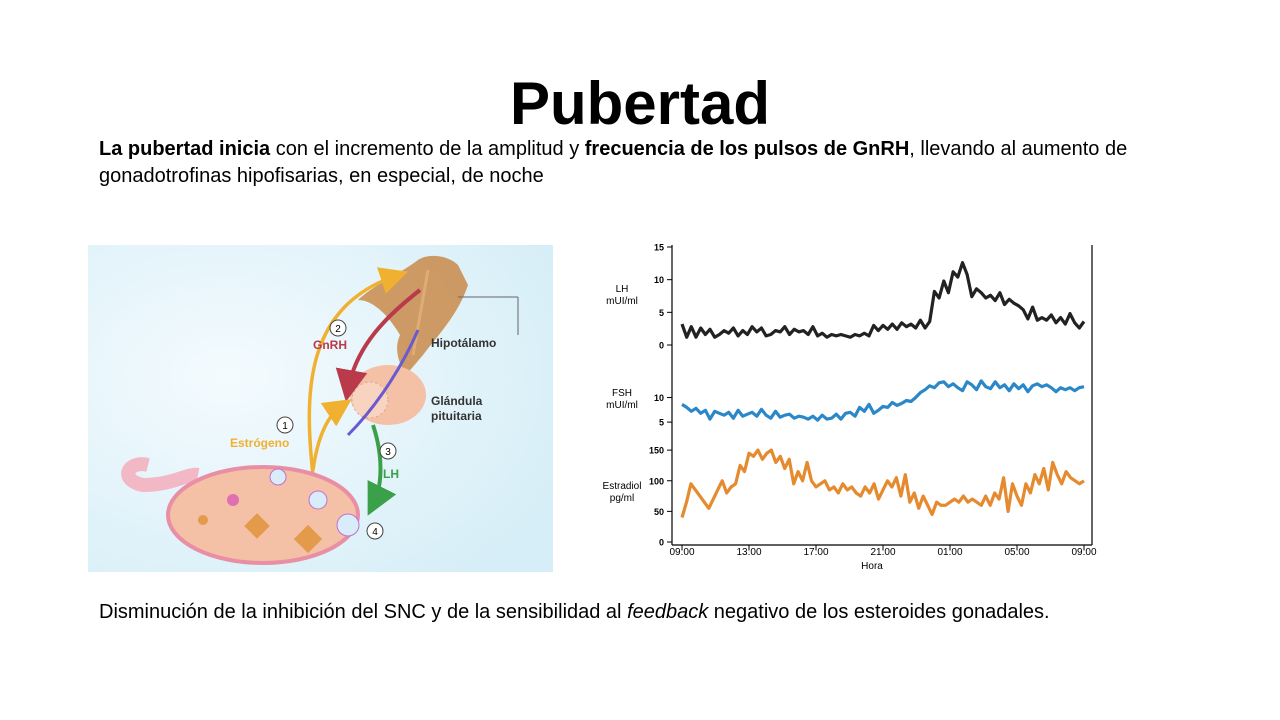 This screenshot has height=720, width=1280. I want to click on slide-title: Pubertad, so click(640, 103).